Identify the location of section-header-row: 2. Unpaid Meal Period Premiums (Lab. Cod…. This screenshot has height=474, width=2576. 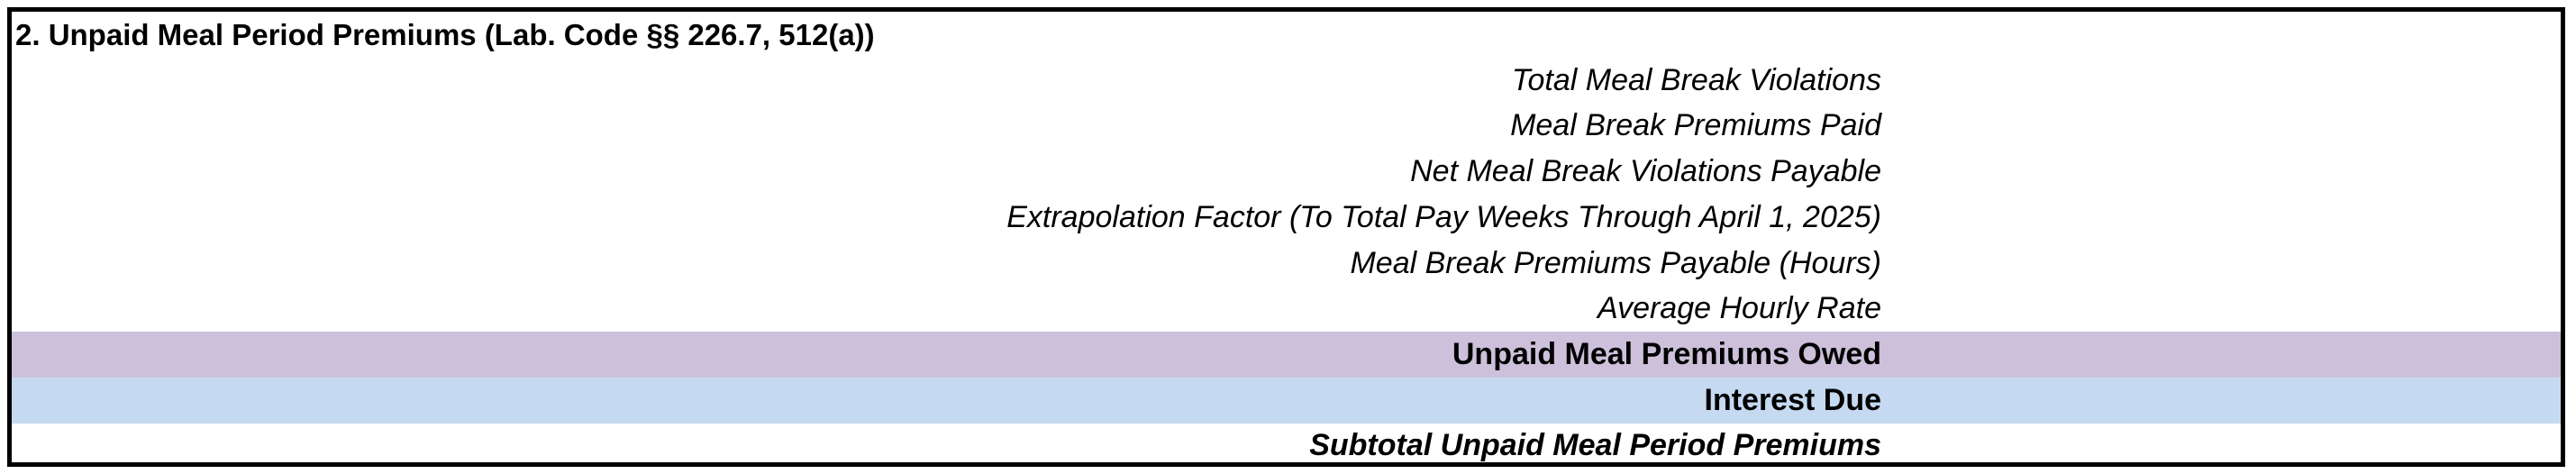
(1286, 35).